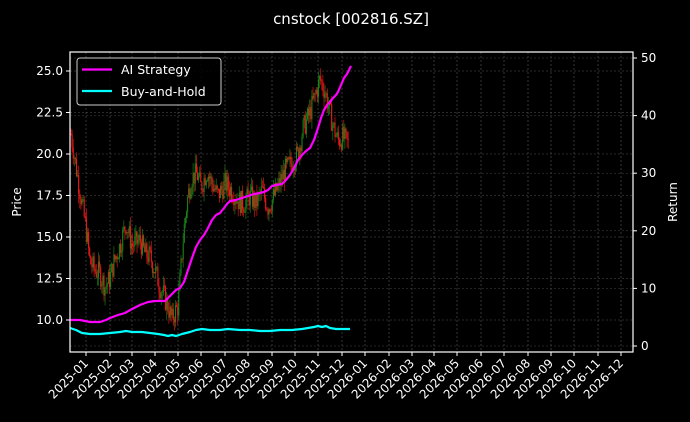 The width and height of the screenshot is (690, 422). What do you see at coordinates (149, 81) in the screenshot?
I see `legend: AI Strategy Buy-and-Hold` at bounding box center [149, 81].